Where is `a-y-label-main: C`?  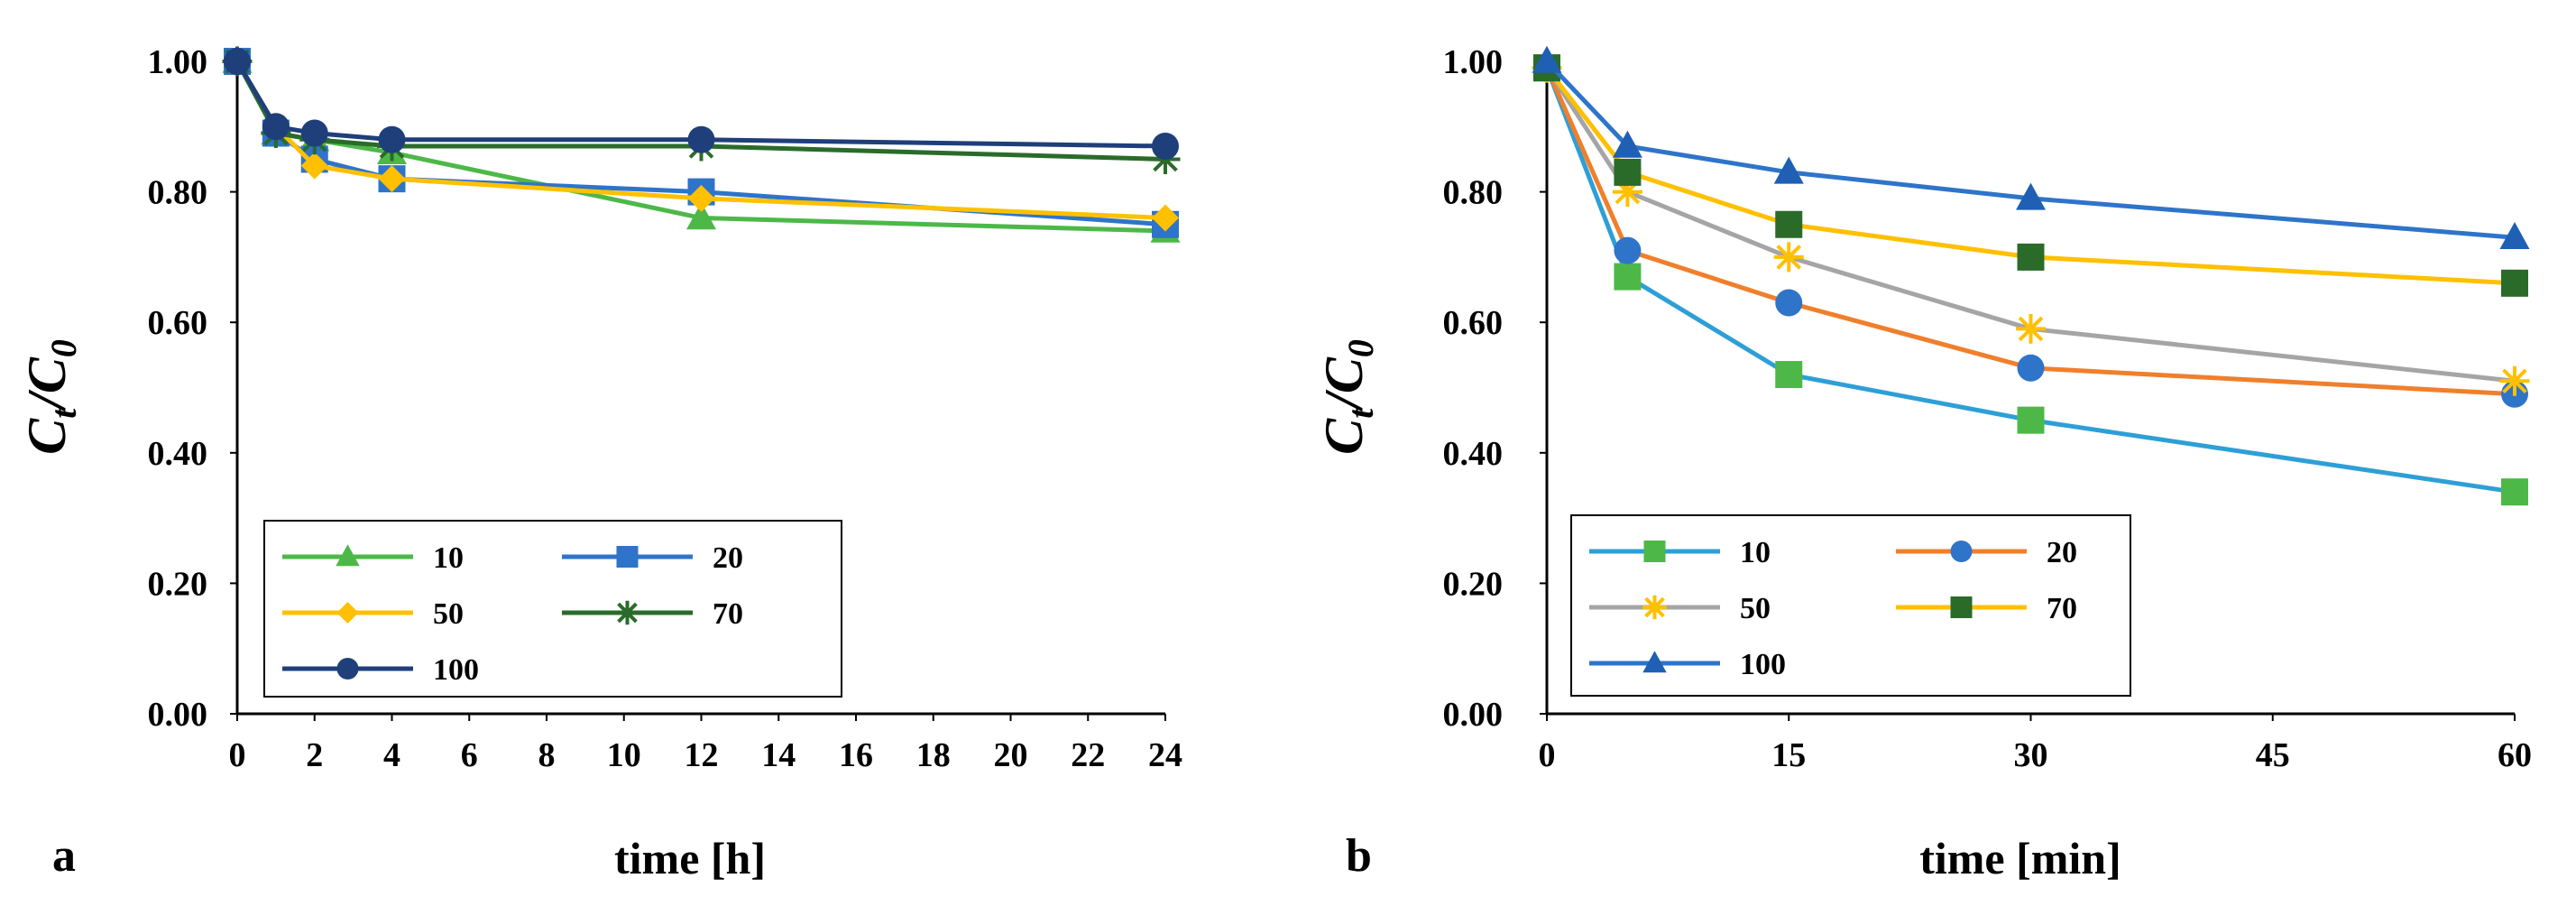
a-y-label-main: C is located at coordinates (47, 436).